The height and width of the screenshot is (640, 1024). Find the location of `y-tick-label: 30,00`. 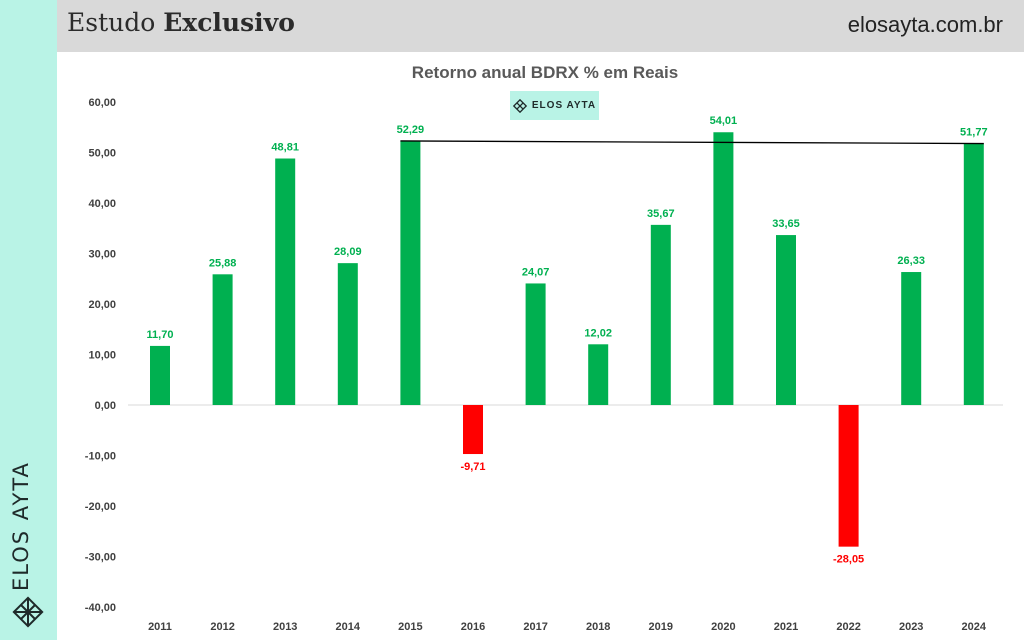

y-tick-label: 30,00 is located at coordinates (102, 255).